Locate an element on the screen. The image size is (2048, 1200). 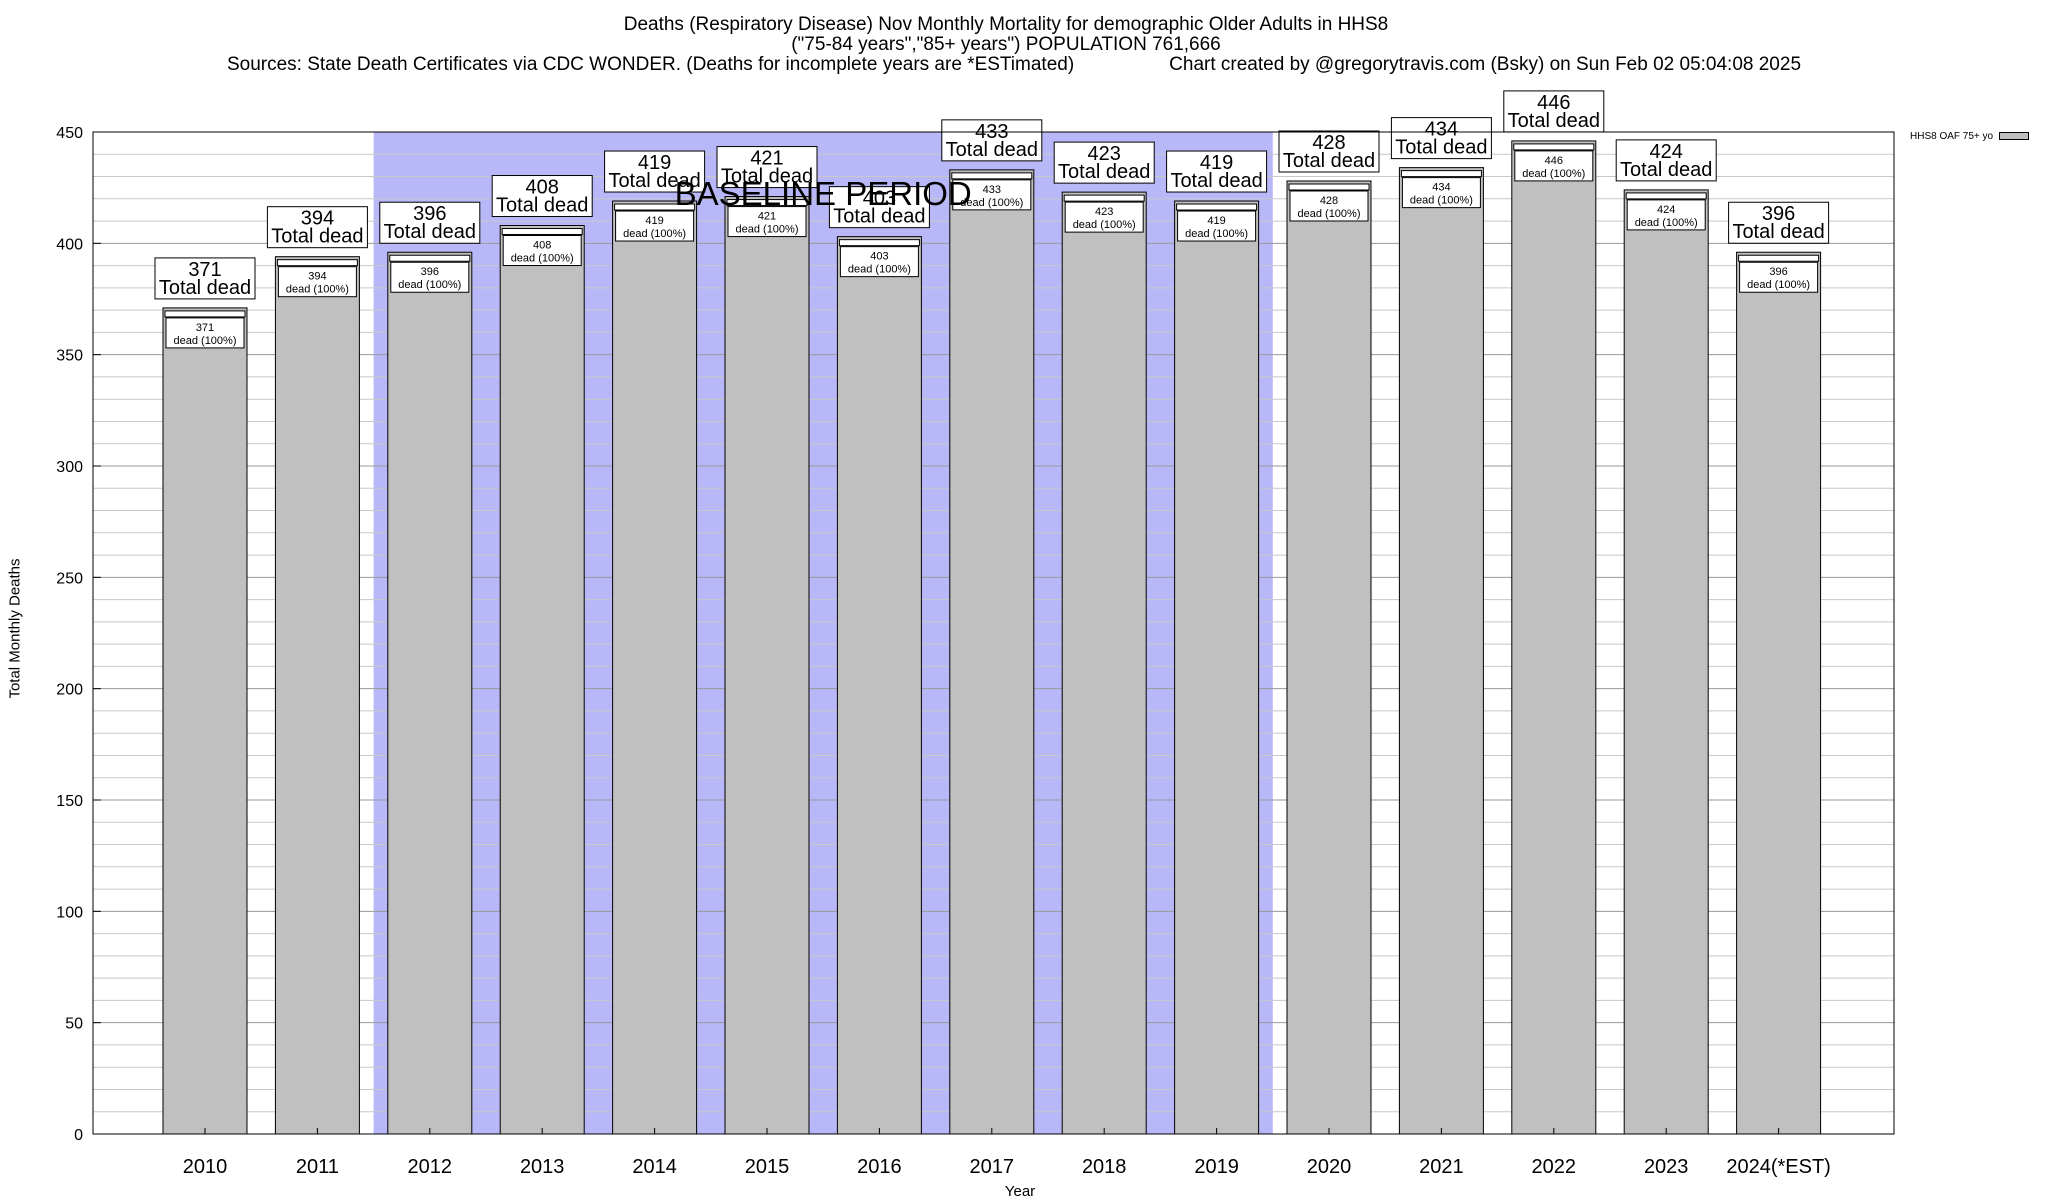
inner-value-label: 396 is located at coordinates (1778, 272).